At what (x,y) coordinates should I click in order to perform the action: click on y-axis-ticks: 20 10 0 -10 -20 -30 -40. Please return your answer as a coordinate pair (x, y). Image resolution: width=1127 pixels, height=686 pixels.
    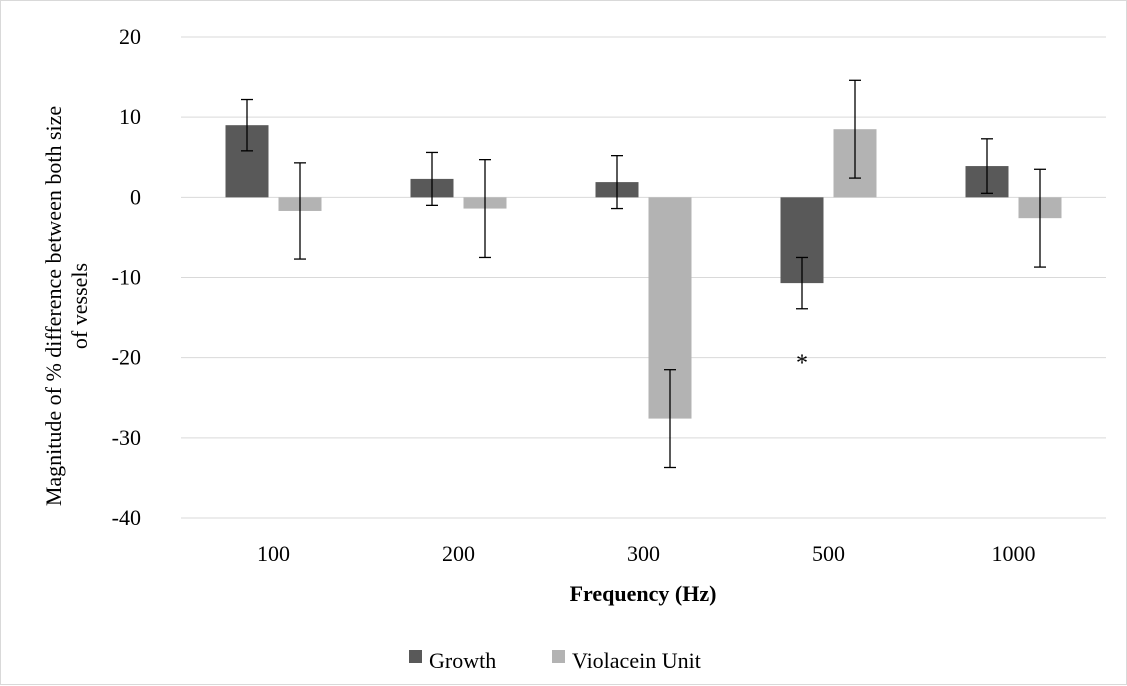
    Looking at the image, I should click on (126, 277).